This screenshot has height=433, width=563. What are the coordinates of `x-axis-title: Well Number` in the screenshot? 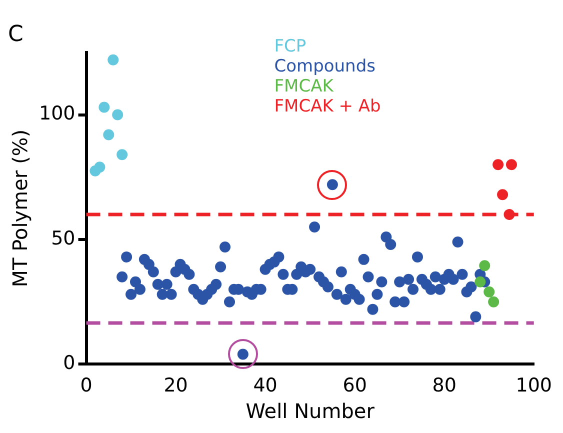 It's located at (311, 411).